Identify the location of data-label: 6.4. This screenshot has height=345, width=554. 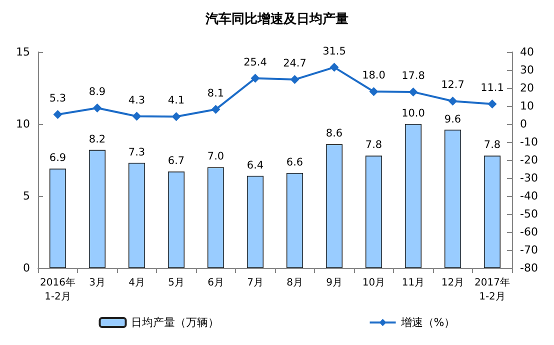
(255, 165).